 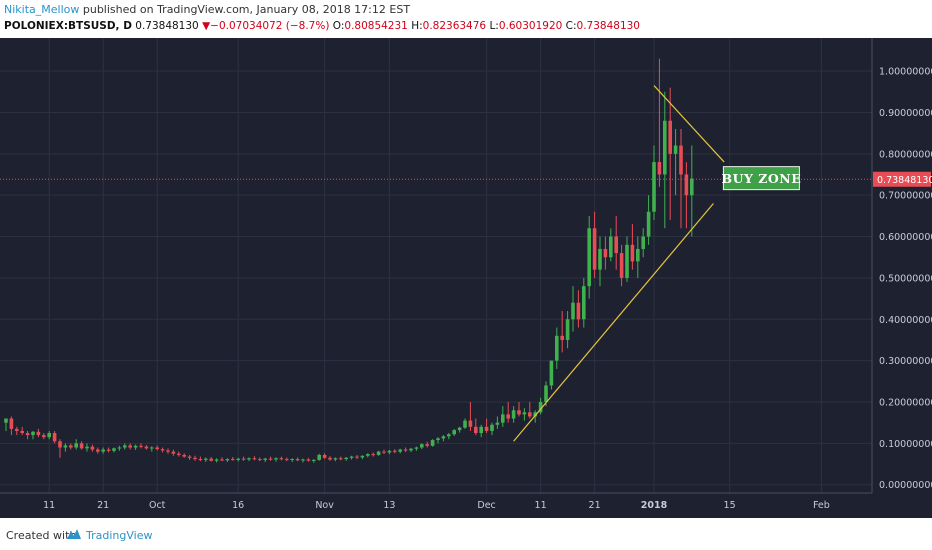 I want to click on author-link: Nikita_Mellow, so click(x=42, y=9).